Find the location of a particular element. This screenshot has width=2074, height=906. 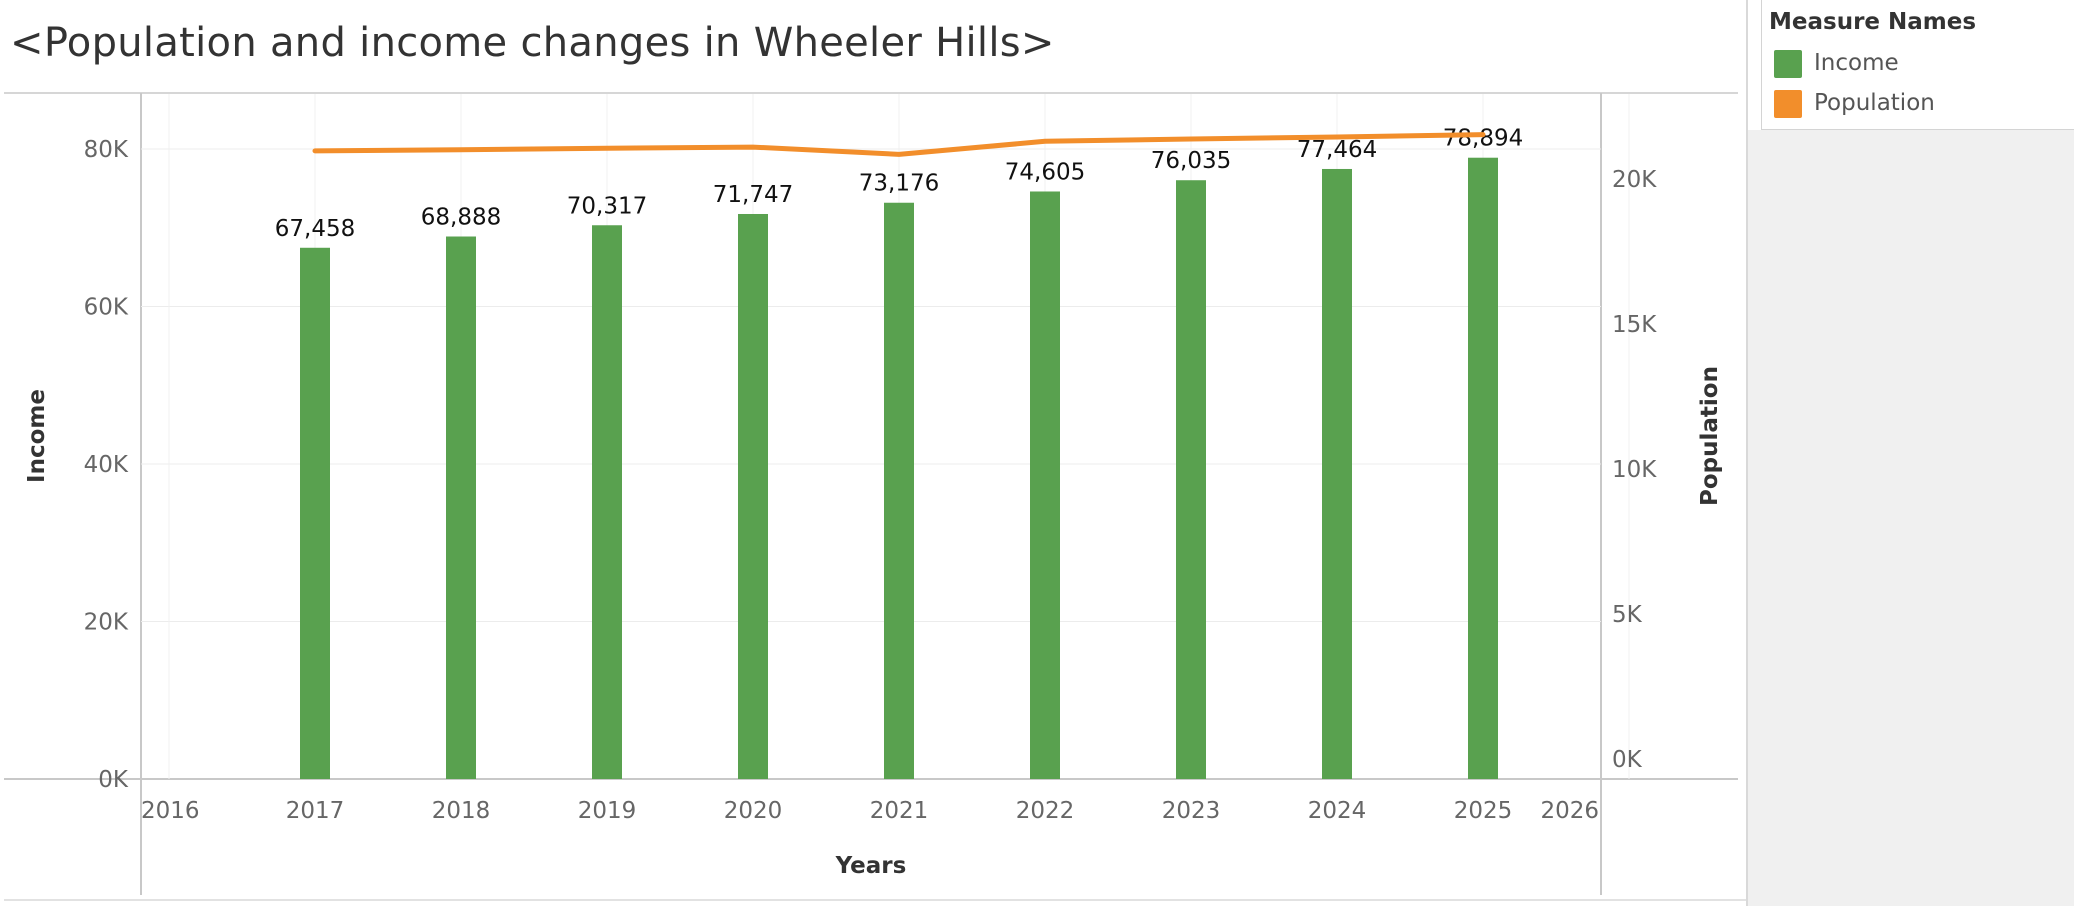

population-point-2022 is located at coordinates (1045, 141).